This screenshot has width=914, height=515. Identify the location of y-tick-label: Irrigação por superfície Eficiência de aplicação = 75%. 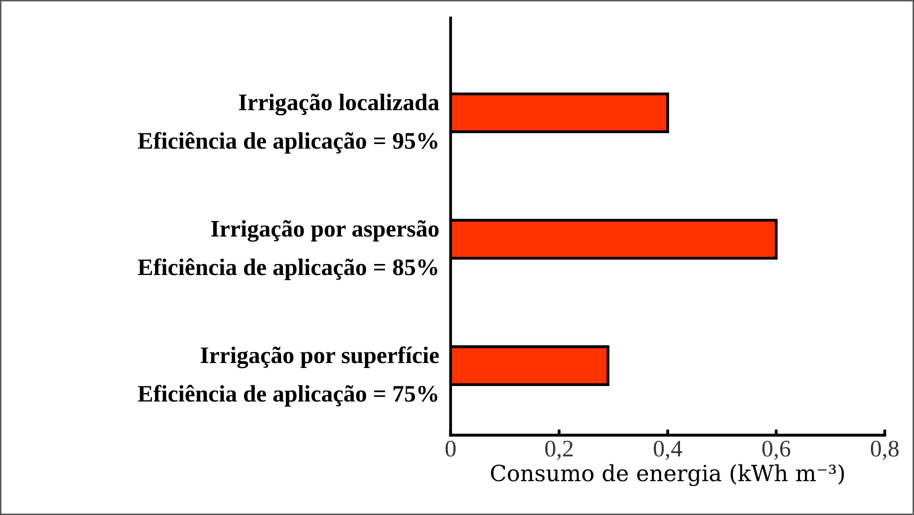
(288, 376).